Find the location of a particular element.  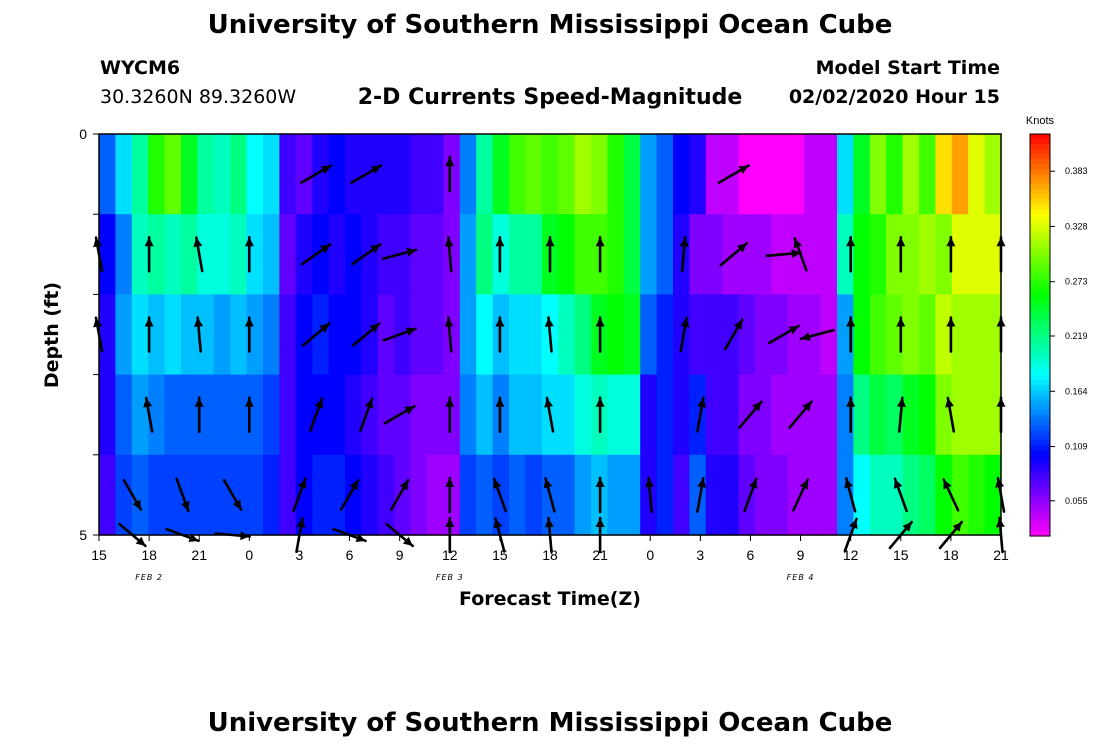

y-tick-label: 0 is located at coordinates (83, 134).